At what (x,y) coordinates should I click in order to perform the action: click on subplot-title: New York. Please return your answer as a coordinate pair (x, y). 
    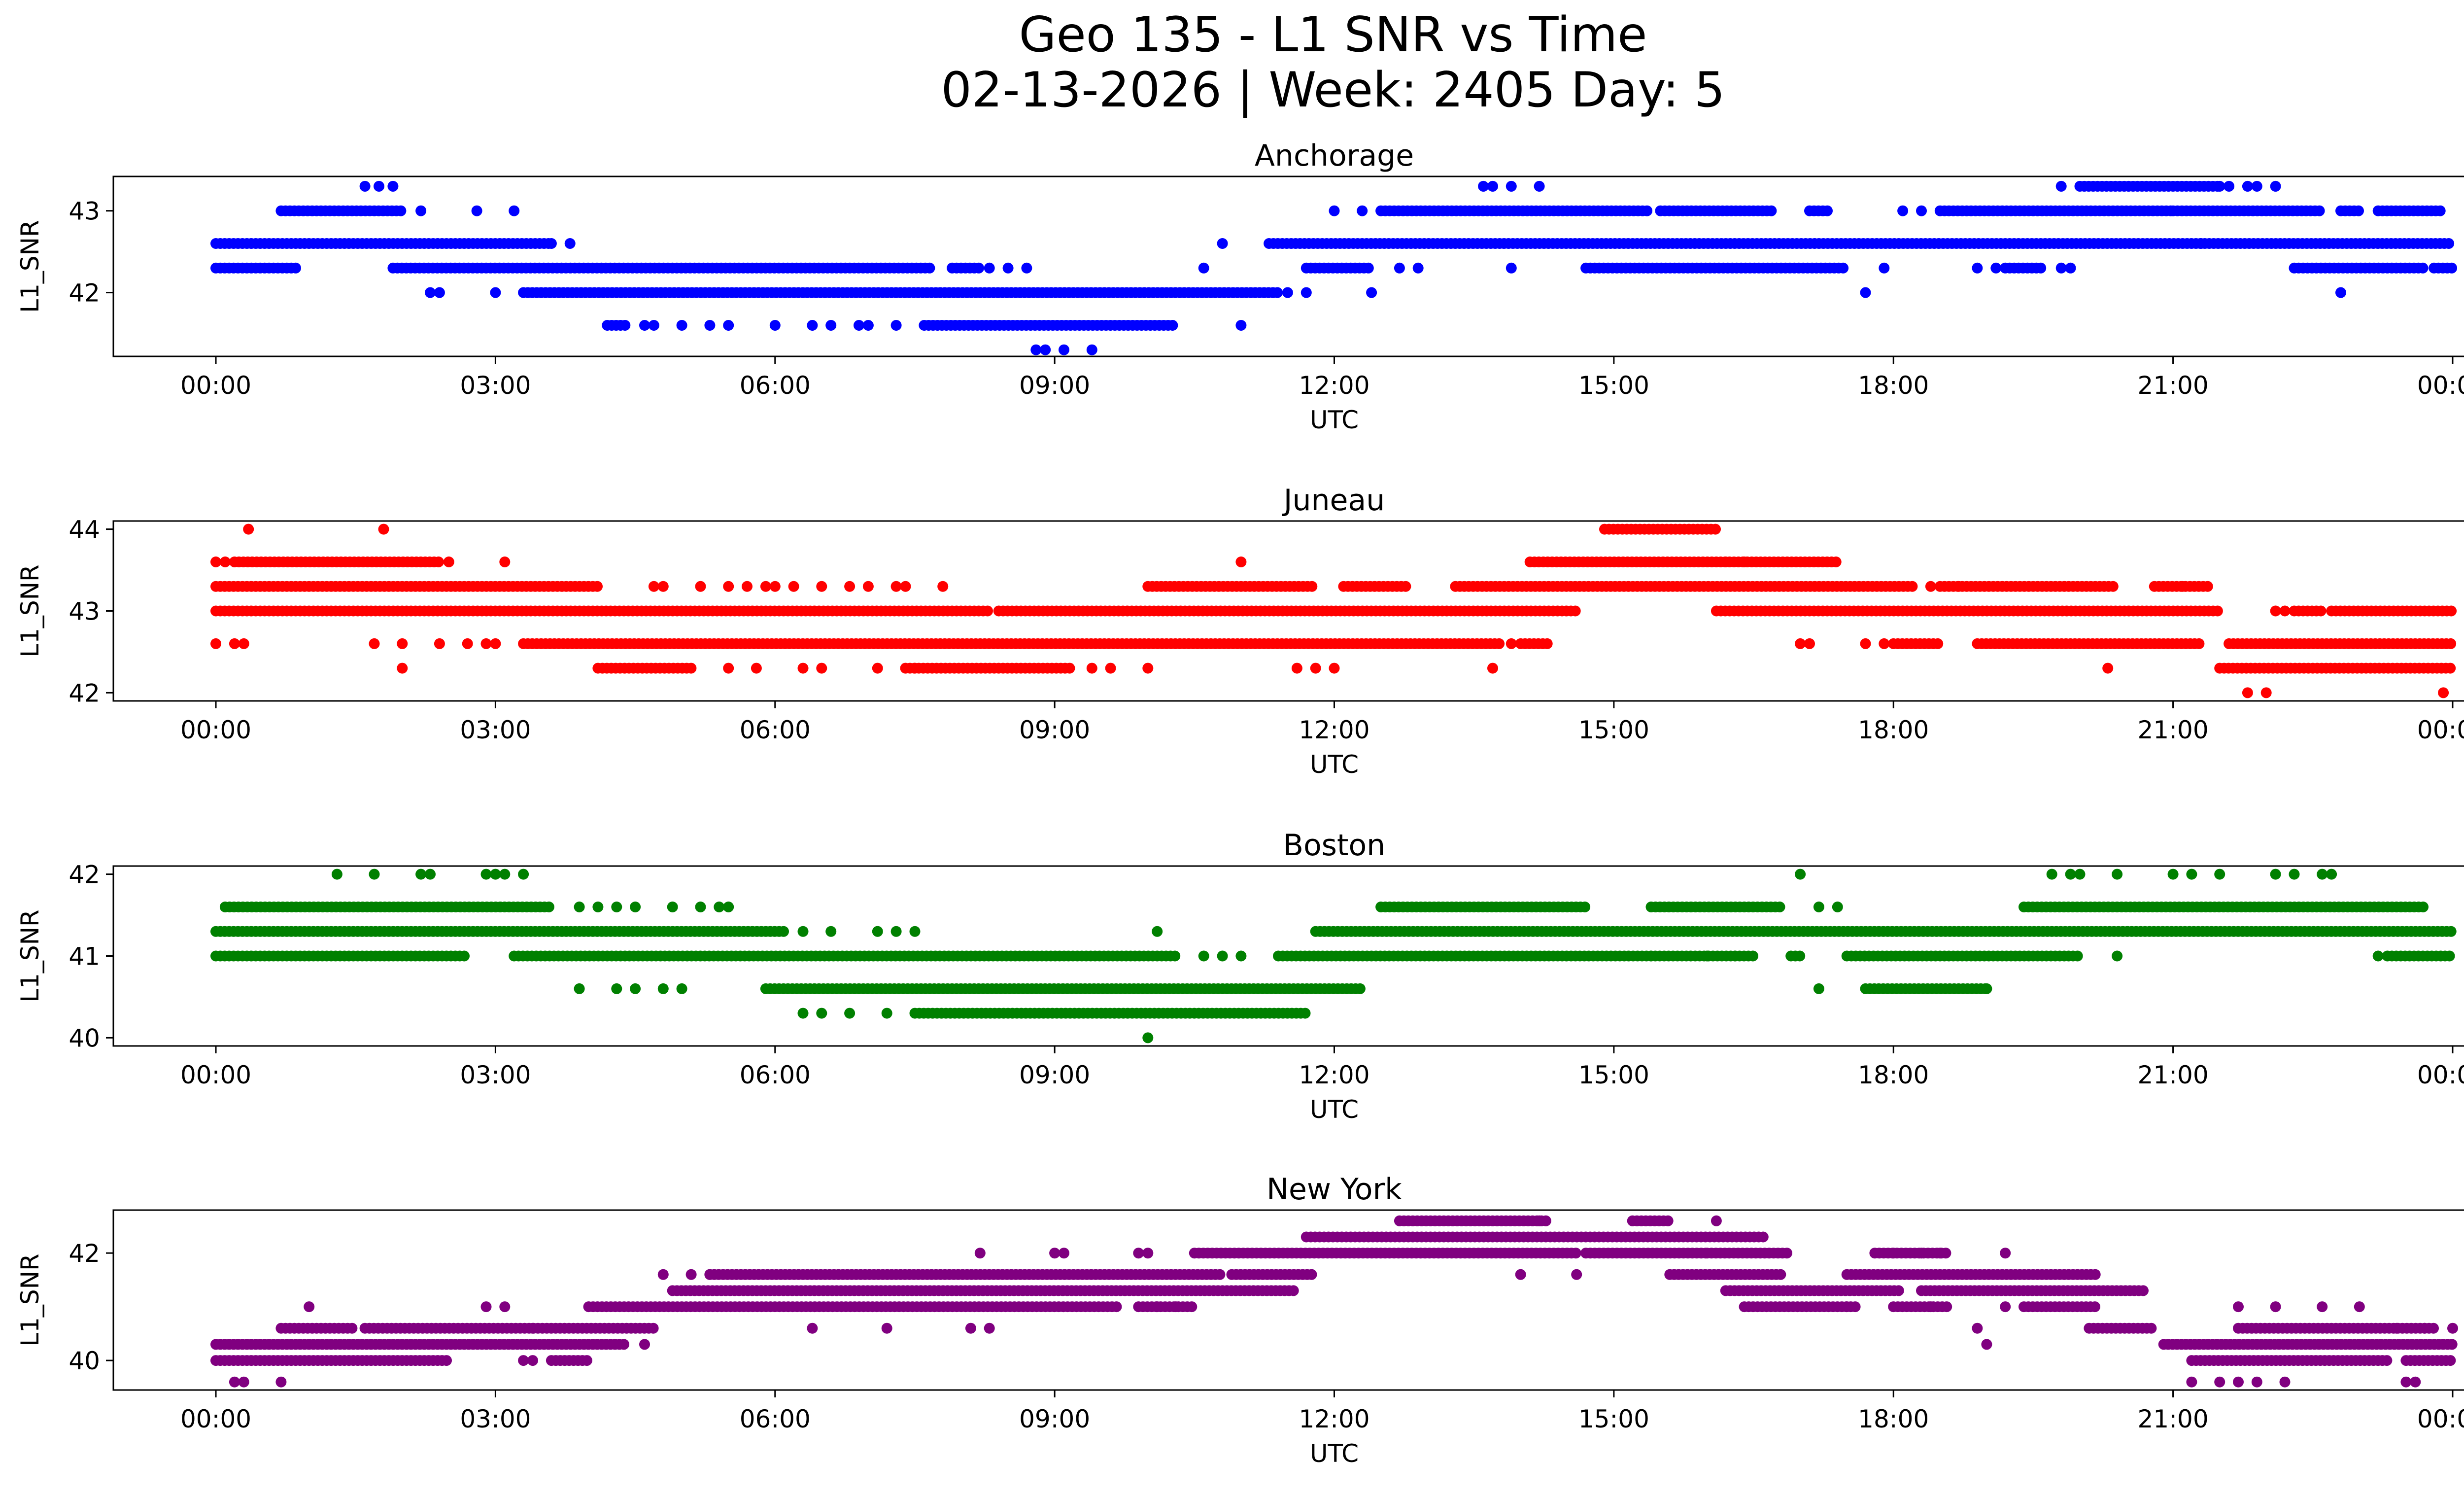
    Looking at the image, I should click on (1334, 1189).